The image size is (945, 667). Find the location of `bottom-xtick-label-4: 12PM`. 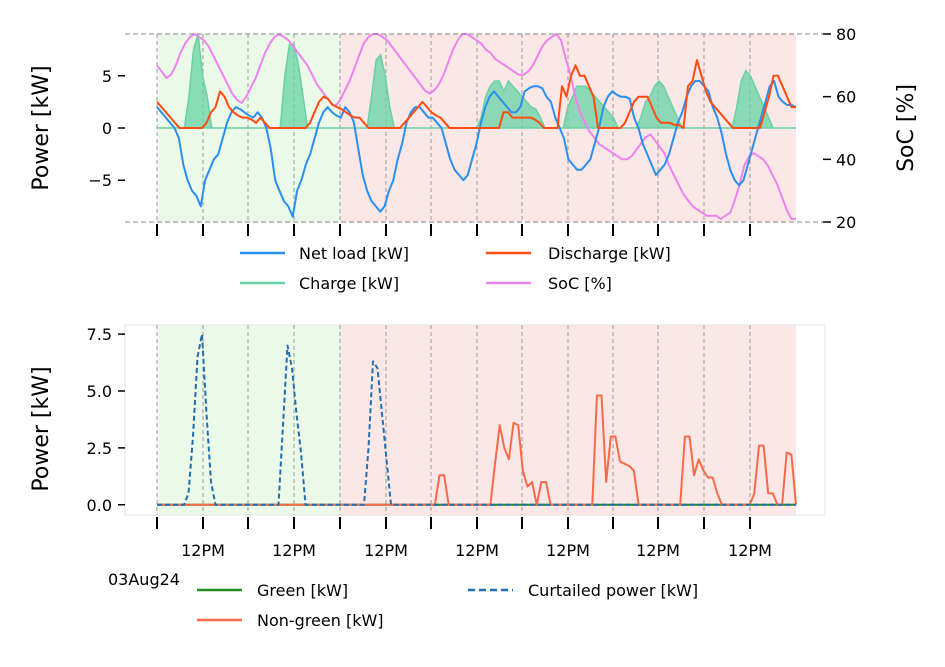

bottom-xtick-label-4: 12PM is located at coordinates (568, 550).